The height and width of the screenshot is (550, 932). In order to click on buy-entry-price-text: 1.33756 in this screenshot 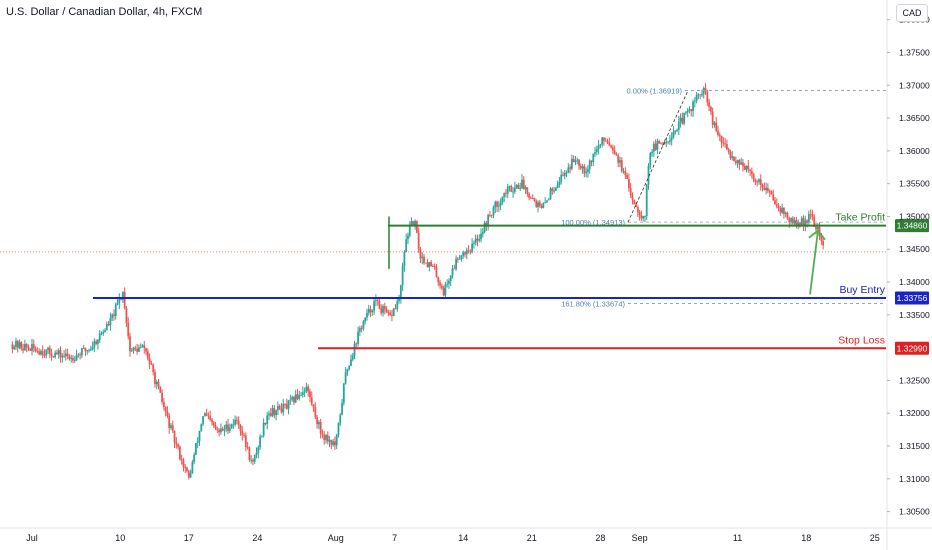, I will do `click(912, 298)`.